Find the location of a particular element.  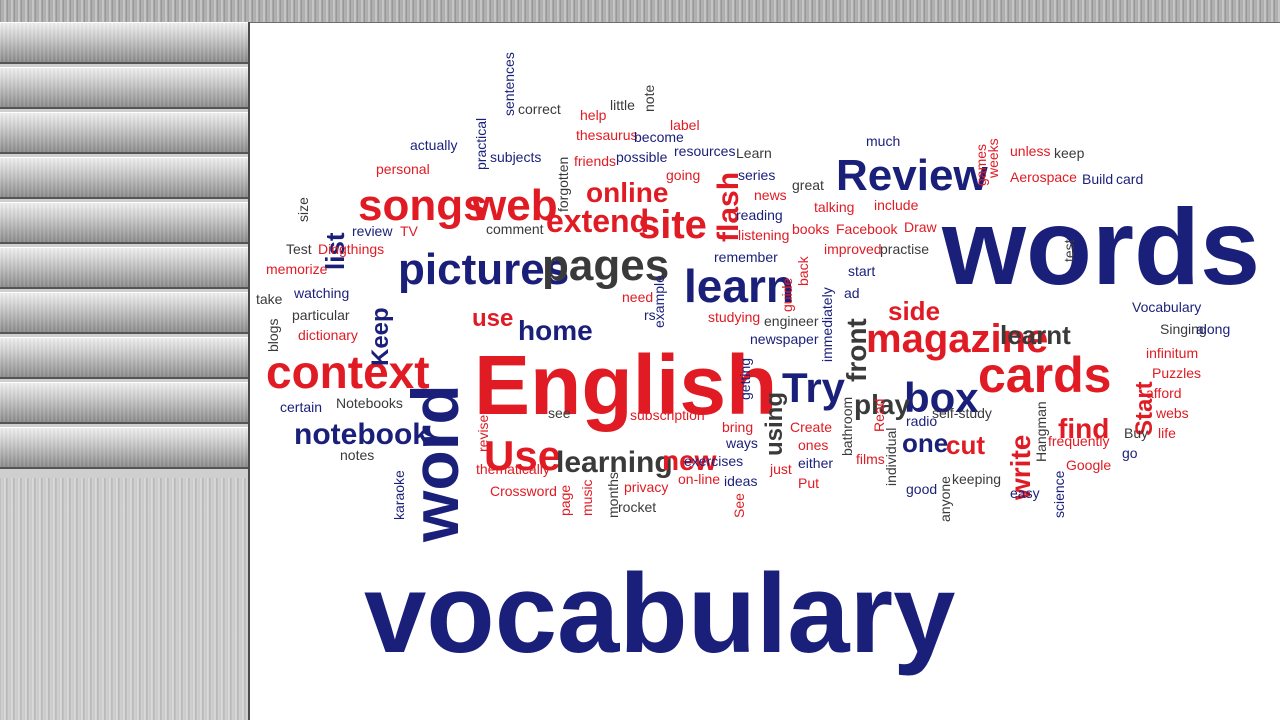

cloud-word: forgotten is located at coordinates (563, 184).